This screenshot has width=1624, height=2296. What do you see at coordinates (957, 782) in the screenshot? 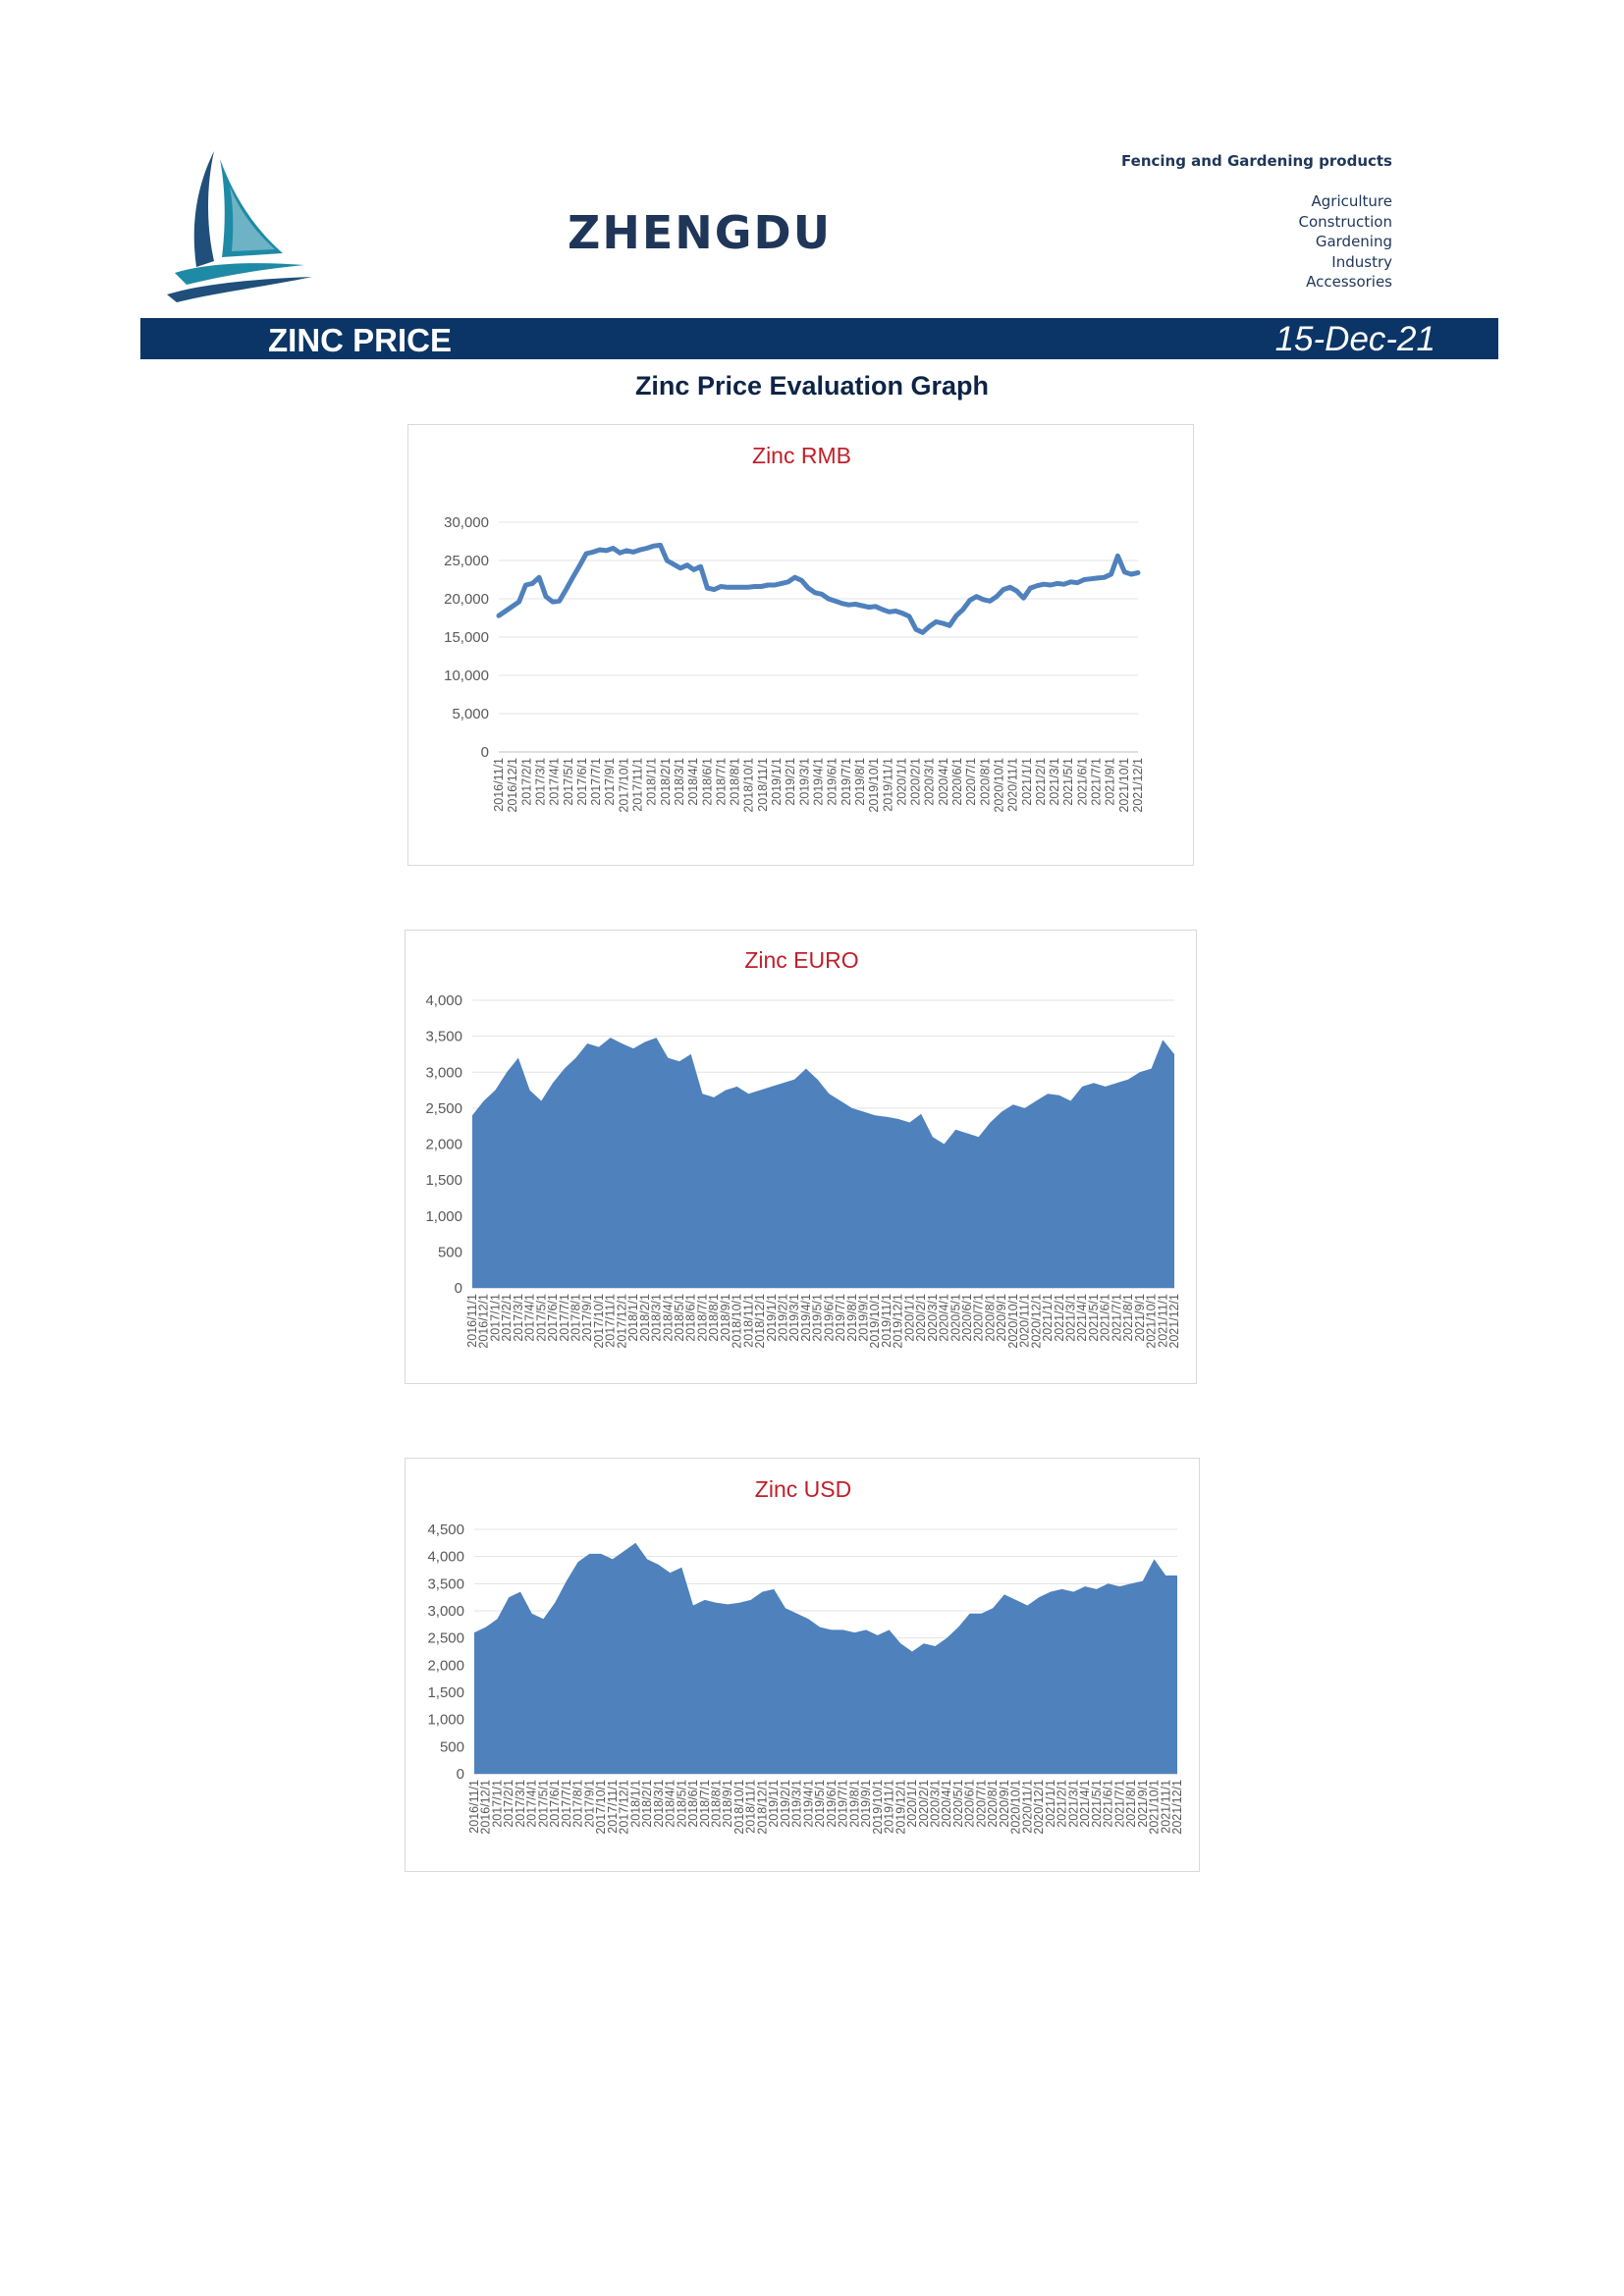
I see `x-tick-label: 2020/6/1` at bounding box center [957, 782].